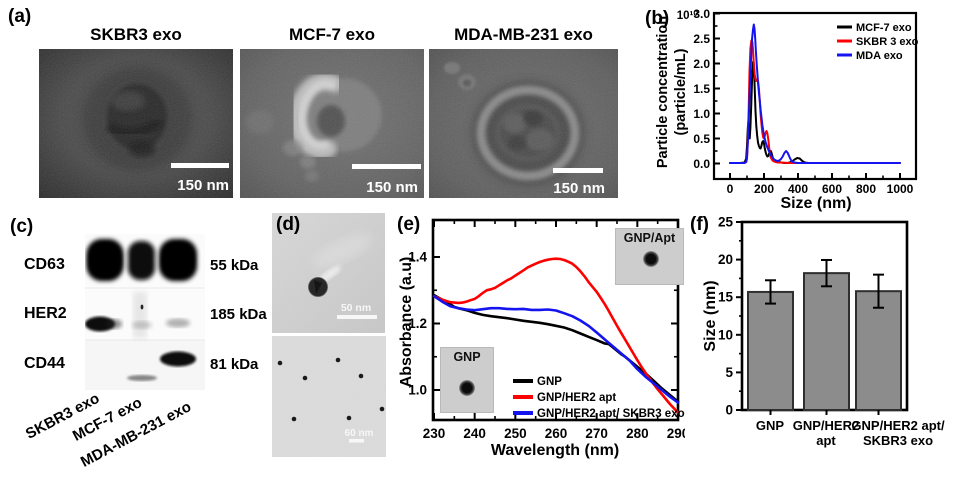  What do you see at coordinates (238, 314) in the screenshot?
I see `blot-weight-label-185kda: 185 kDa` at bounding box center [238, 314].